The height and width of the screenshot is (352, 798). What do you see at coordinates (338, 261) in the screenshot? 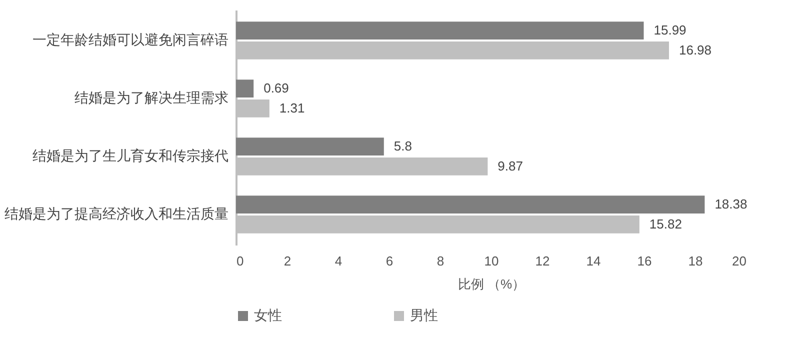
I see `x-tick-label: 4` at bounding box center [338, 261].